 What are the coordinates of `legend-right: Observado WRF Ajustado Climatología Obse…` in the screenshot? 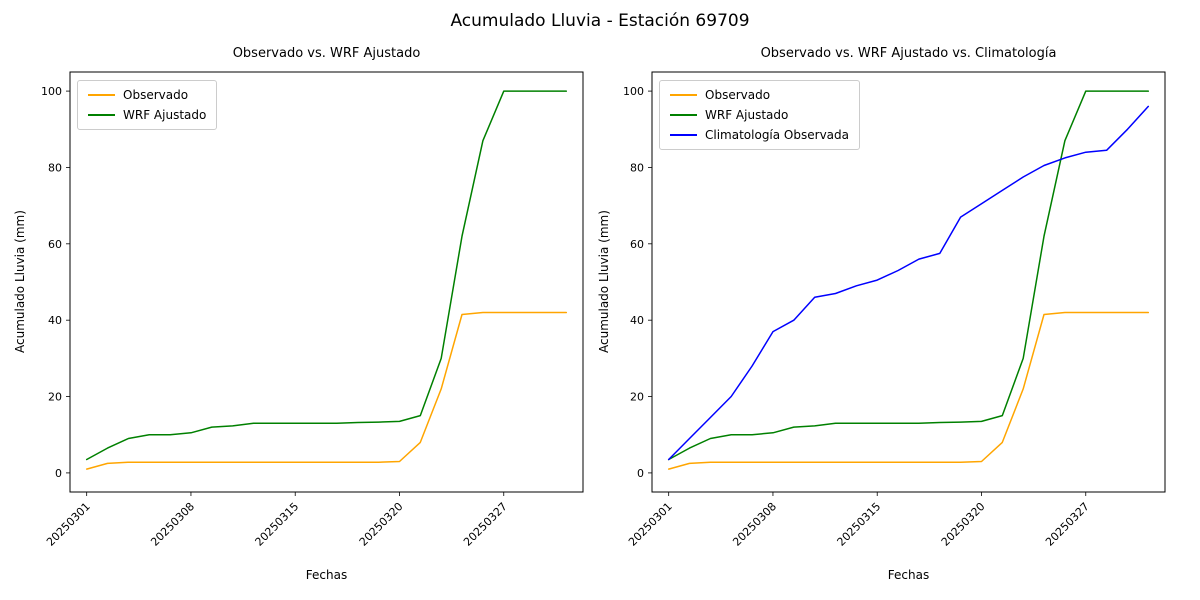 It's located at (759, 115).